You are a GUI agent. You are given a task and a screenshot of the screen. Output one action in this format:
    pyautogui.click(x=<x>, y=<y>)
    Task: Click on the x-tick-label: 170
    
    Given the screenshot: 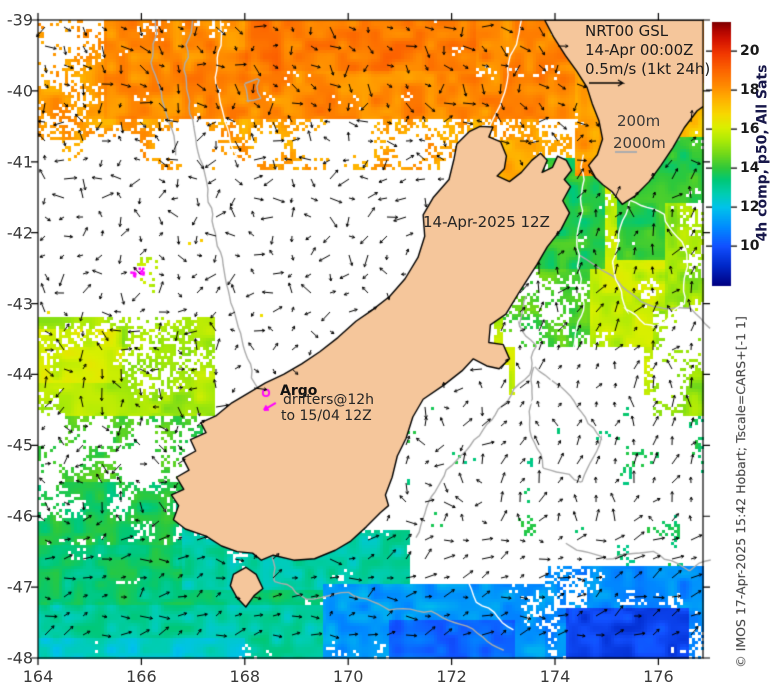 What is the action you would take?
    pyautogui.click(x=348, y=676)
    